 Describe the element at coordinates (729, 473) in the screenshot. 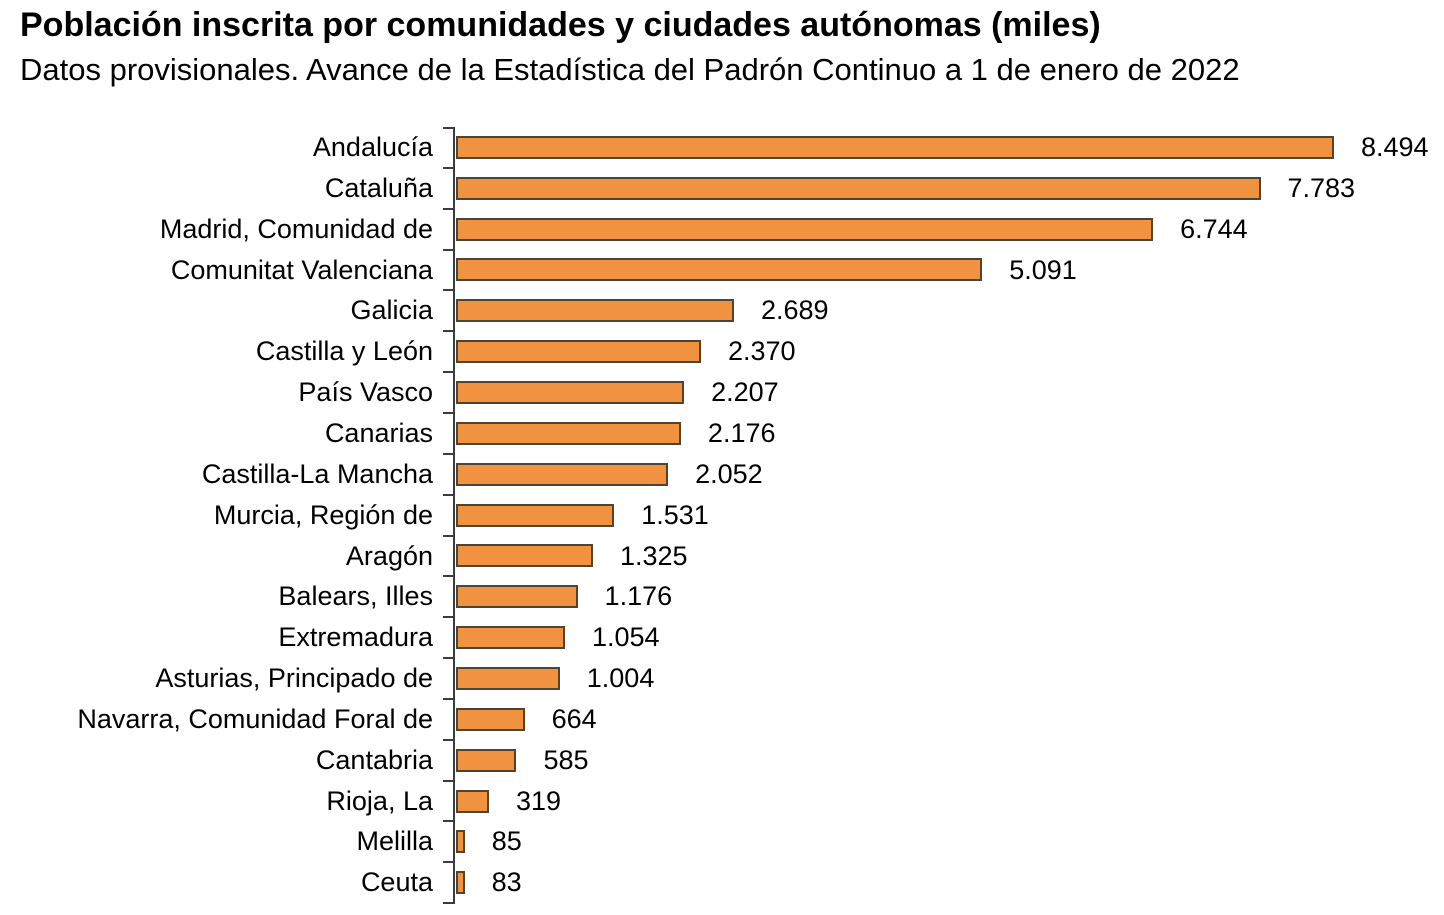

I see `value-label: 2.052` at that location.